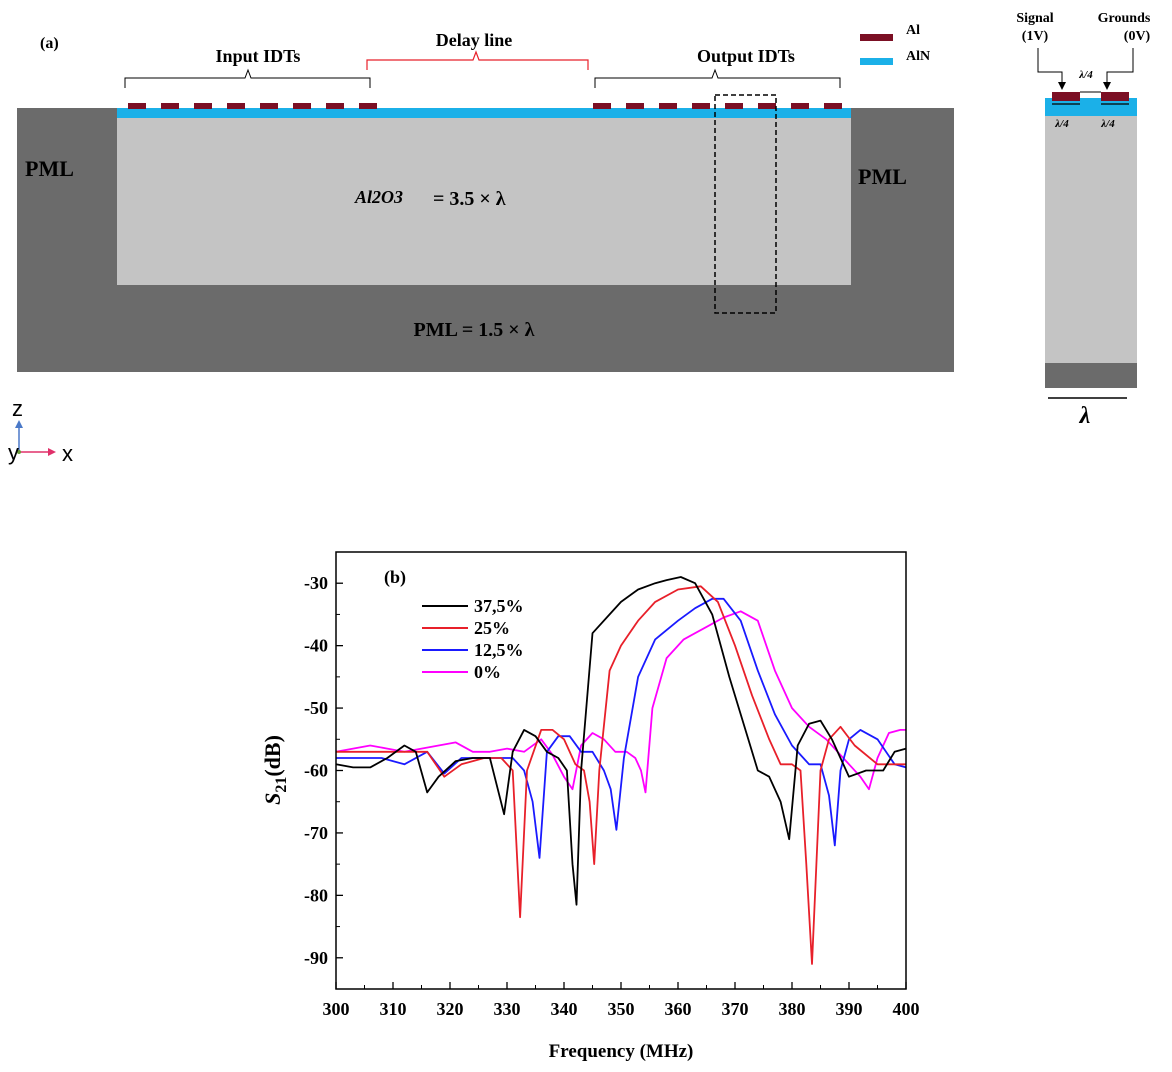 The height and width of the screenshot is (1072, 1172). I want to click on delay-line-brace, so click(477, 60).